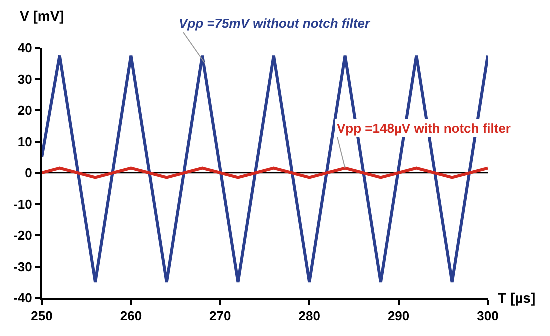 The image size is (550, 336). I want to click on x-tick-label: 290, so click(399, 316).